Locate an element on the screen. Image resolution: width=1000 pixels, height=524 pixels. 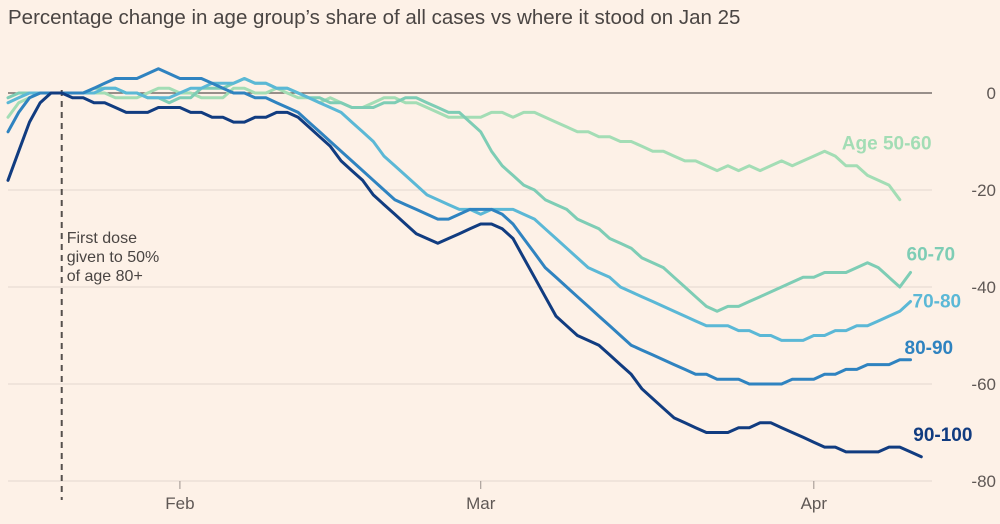
series-label-60-70: 60-70 is located at coordinates (931, 254).